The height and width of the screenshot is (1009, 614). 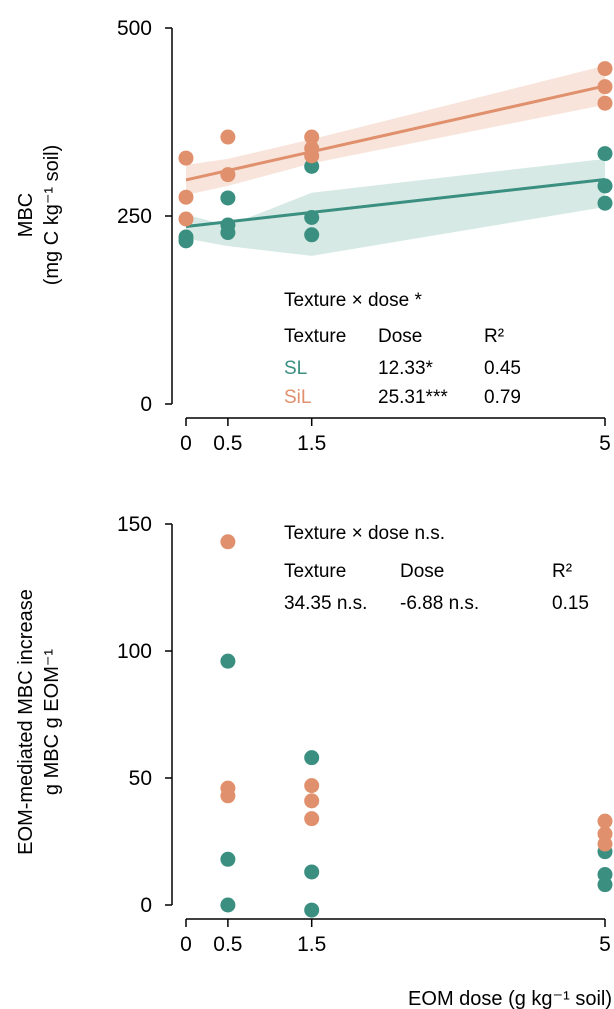 I want to click on annotation-title: Texture × dose *, so click(x=353, y=300).